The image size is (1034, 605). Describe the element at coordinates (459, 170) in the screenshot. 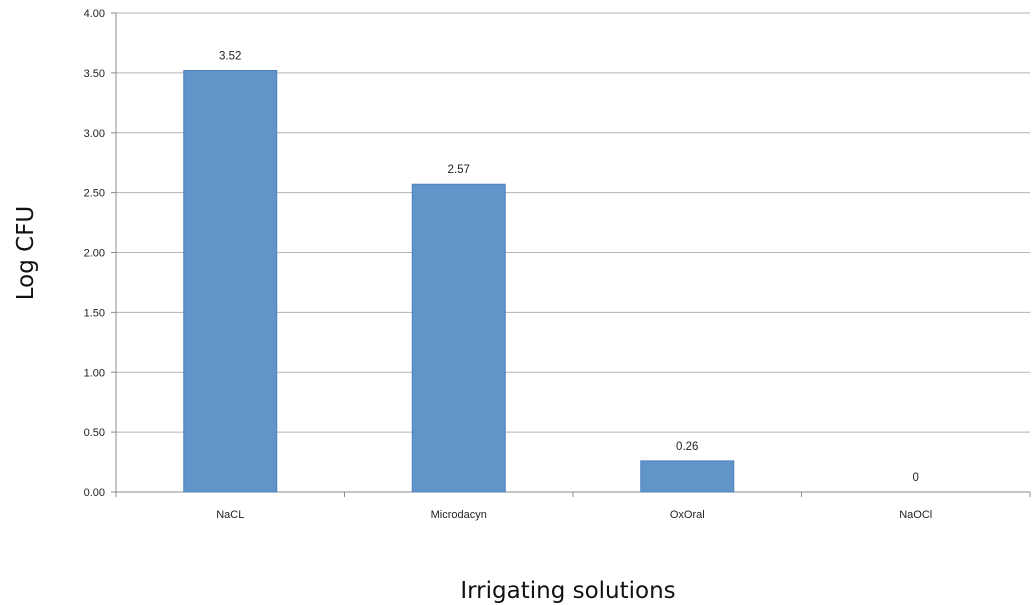

I see `data-label-microdacyn: 2.57` at that location.